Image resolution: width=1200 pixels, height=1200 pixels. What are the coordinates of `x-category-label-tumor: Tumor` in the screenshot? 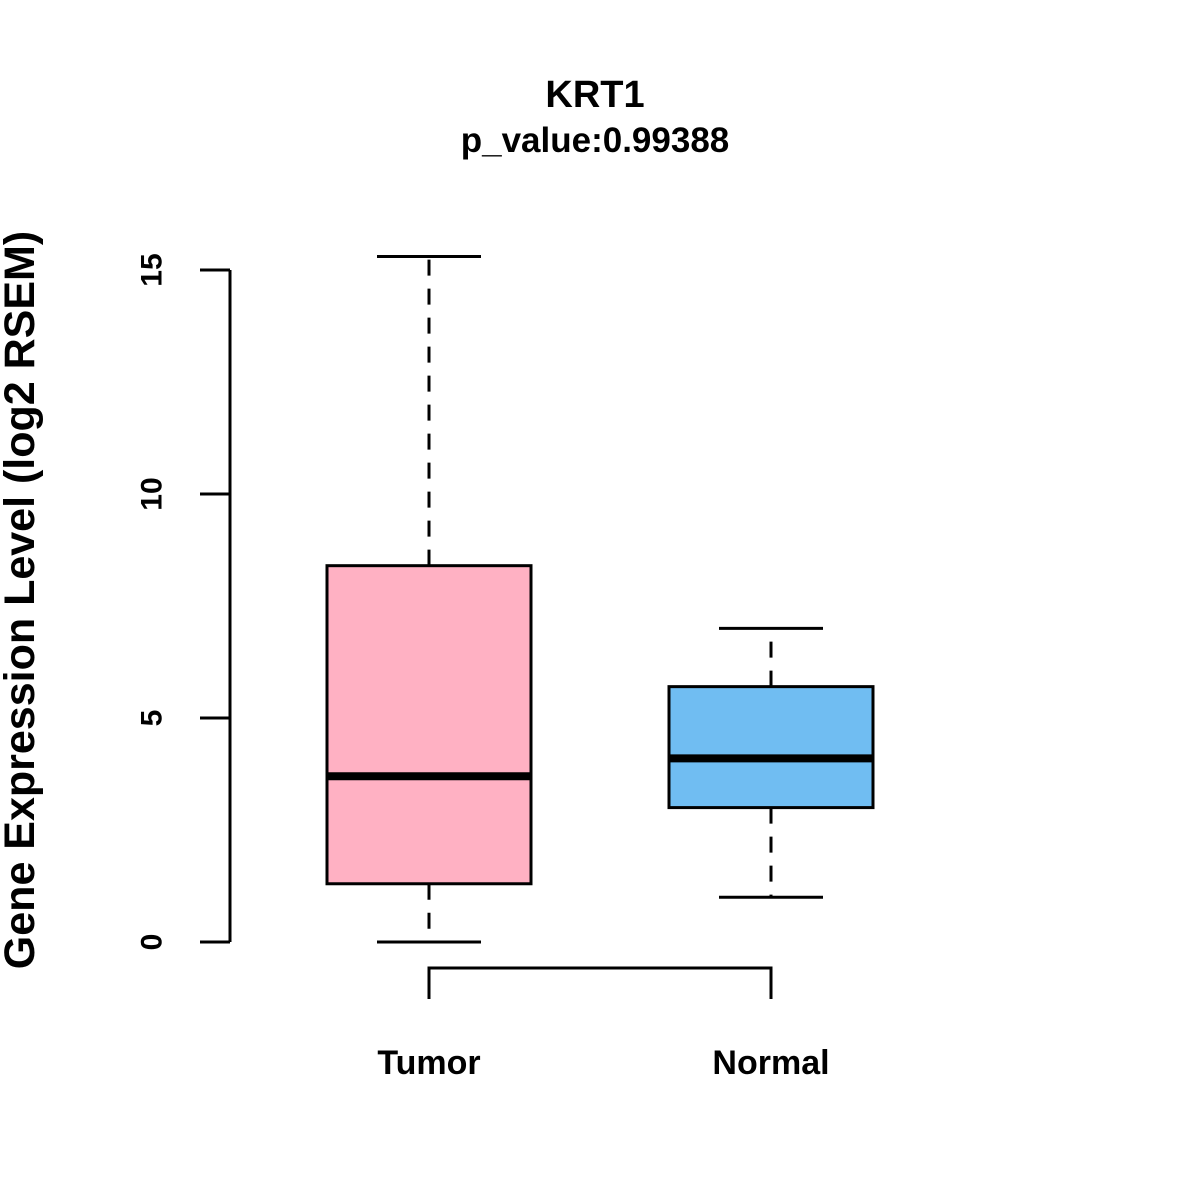 It's located at (428, 1063).